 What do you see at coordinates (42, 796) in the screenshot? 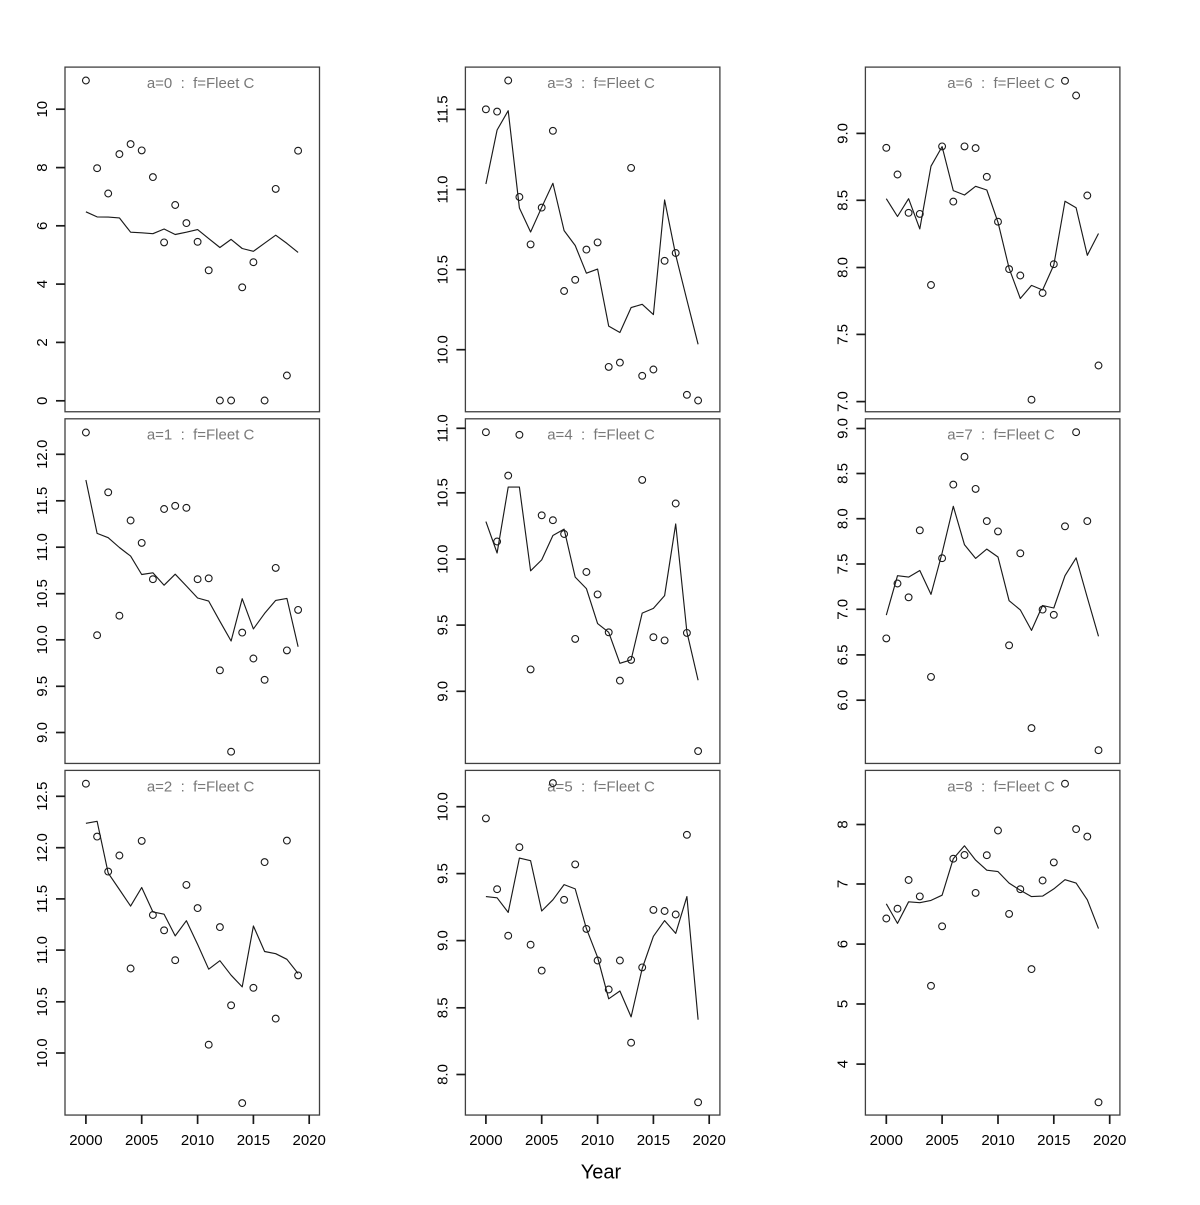
I see `svg-text: 12.5` at bounding box center [42, 796].